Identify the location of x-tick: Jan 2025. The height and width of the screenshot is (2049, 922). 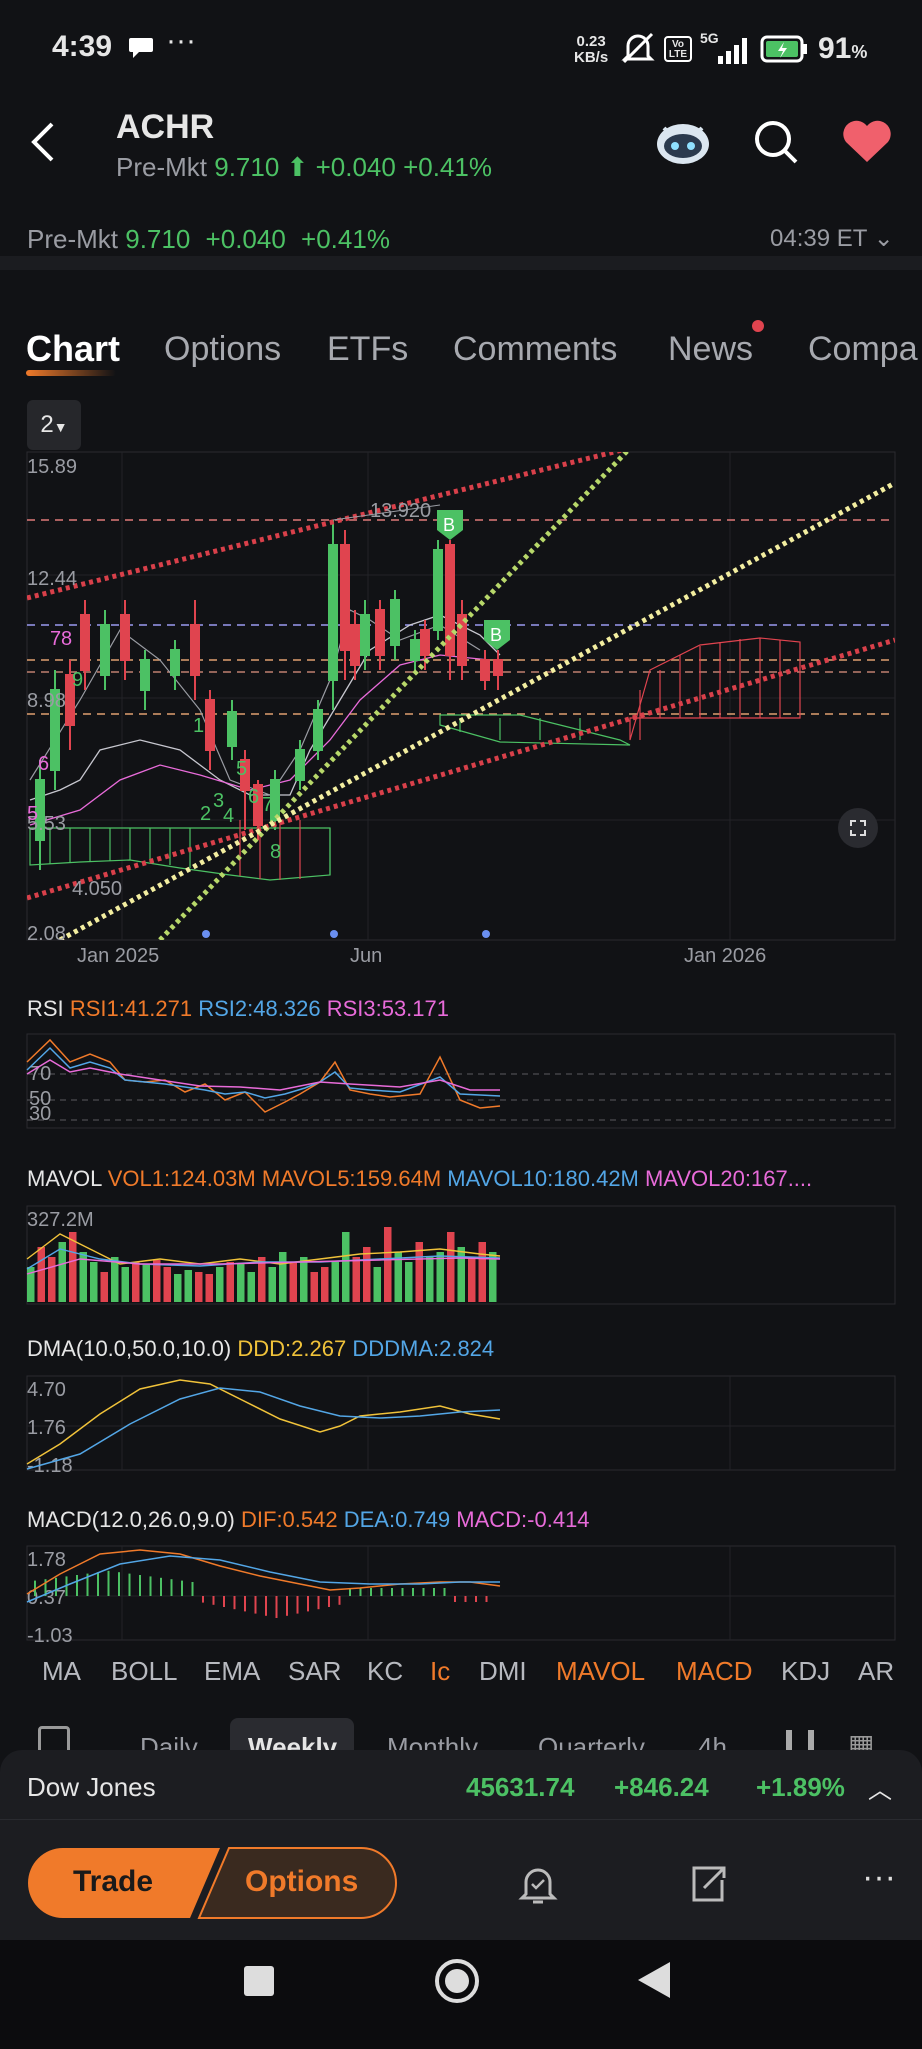
(118, 956).